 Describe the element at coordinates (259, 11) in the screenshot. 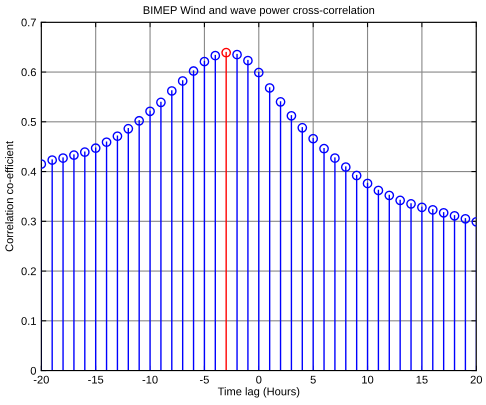

I see `chart-title: BIMEP Wind and wave power cross-correlation` at that location.